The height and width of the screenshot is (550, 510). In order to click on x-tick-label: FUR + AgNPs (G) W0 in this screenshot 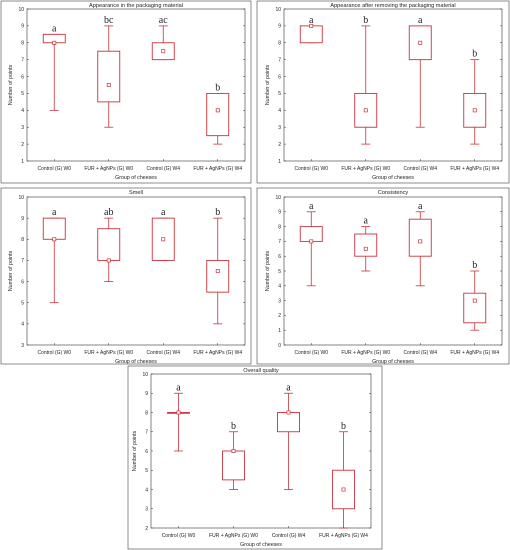, I will do `click(108, 169)`.